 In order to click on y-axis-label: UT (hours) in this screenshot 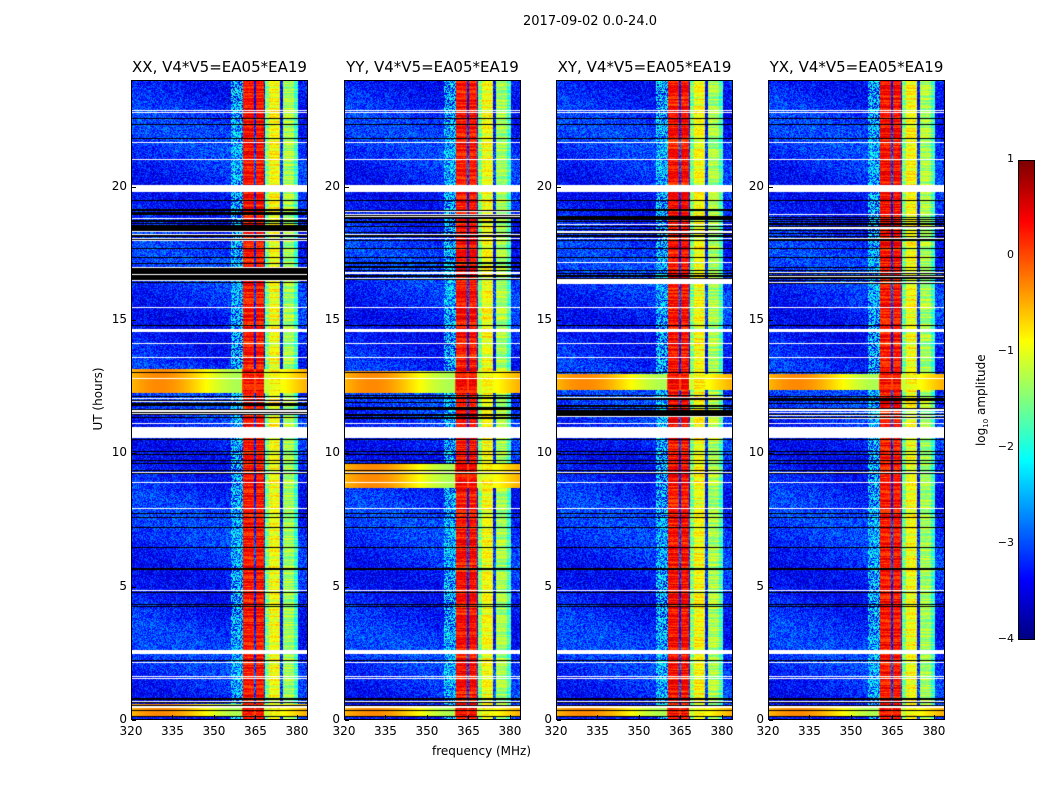, I will do `click(98, 399)`.